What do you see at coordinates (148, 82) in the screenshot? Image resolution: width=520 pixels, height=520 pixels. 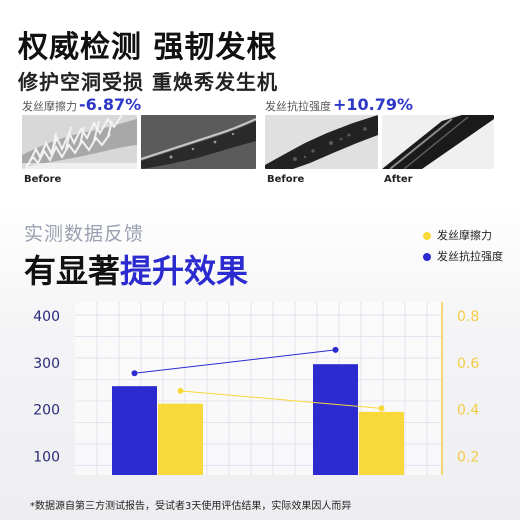 I see `page-subtitle: 修护空洞受损 重焕秀发生机` at bounding box center [148, 82].